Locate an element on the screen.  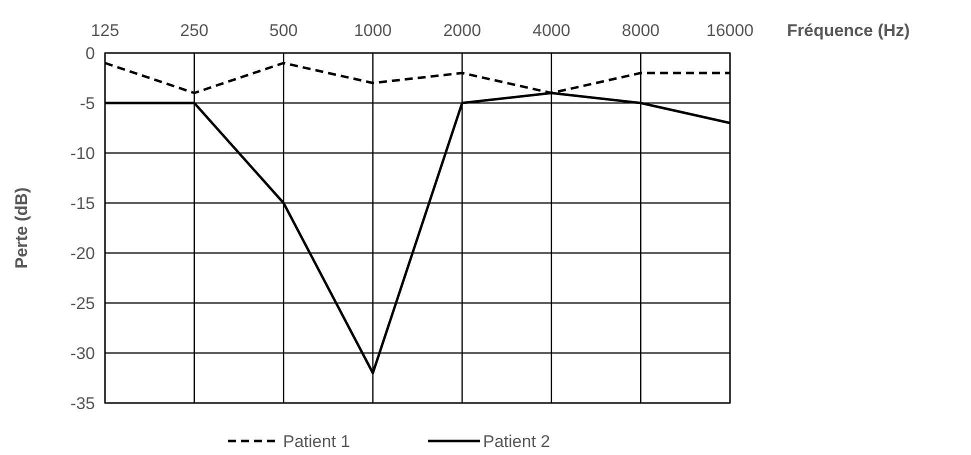
y-tick-label: -10 is located at coordinates (82, 153).